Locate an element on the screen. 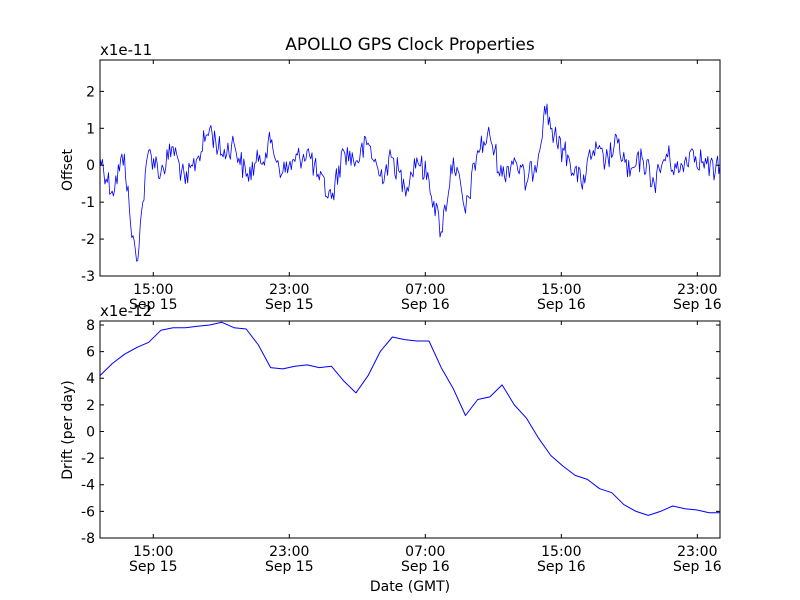  drift-y-tick-label: -4 is located at coordinates (88, 486).